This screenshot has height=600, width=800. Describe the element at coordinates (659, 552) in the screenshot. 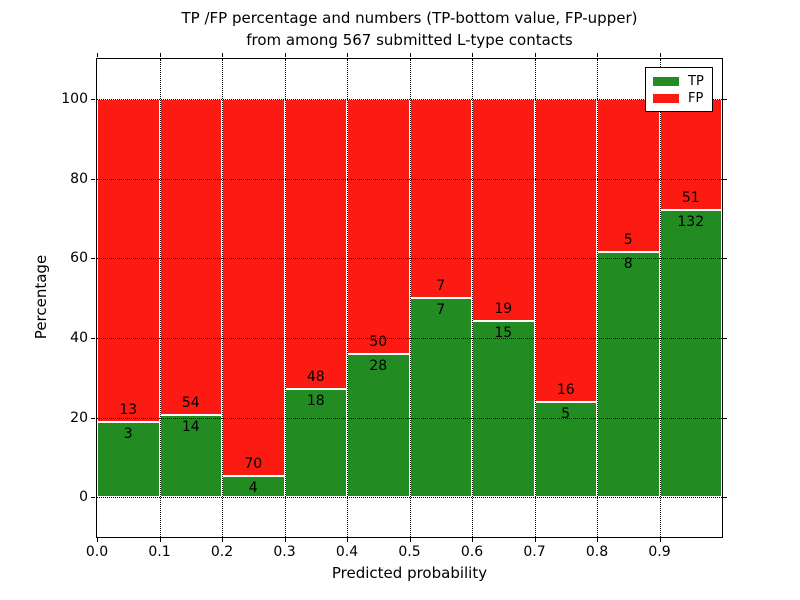

I see `x-tick-label: 0.9` at that location.